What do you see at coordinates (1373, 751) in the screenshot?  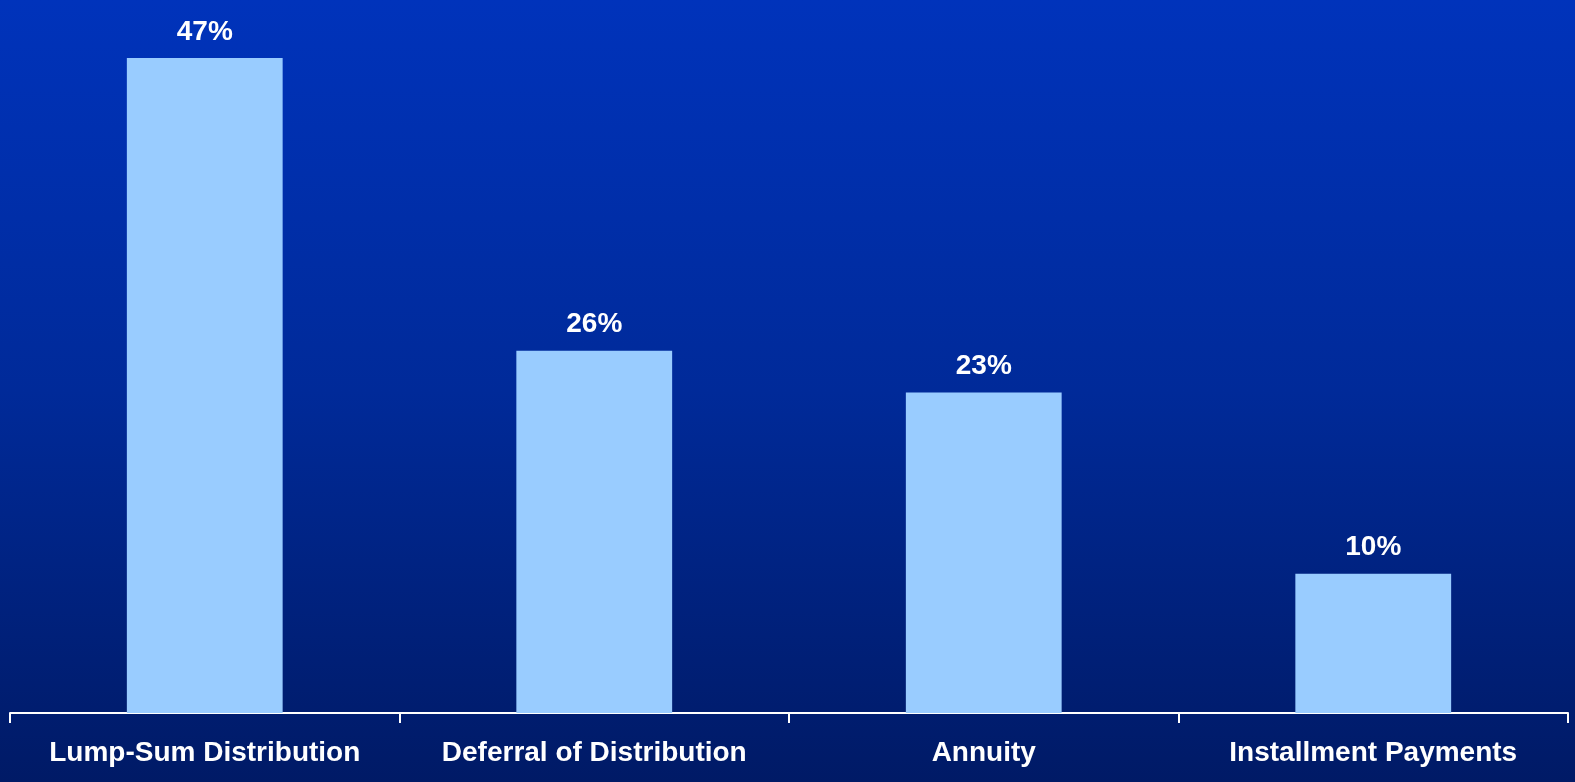 I see `x-tick-label: Installment Payments` at bounding box center [1373, 751].